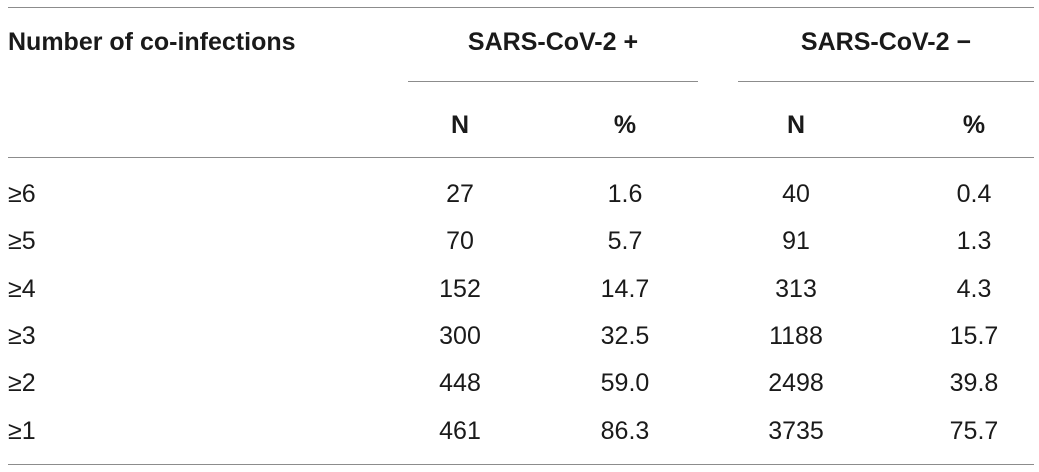 Image resolution: width=1039 pixels, height=472 pixels. Describe the element at coordinates (796, 194) in the screenshot. I see `negative-n-cell: 40` at that location.